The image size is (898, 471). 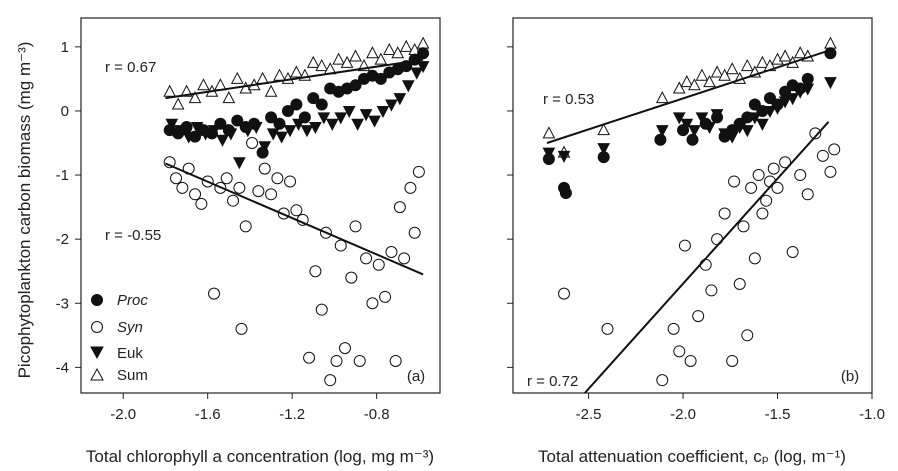 What do you see at coordinates (62, 367) in the screenshot?
I see `panel-a-y-tick-label: -4` at bounding box center [62, 367].